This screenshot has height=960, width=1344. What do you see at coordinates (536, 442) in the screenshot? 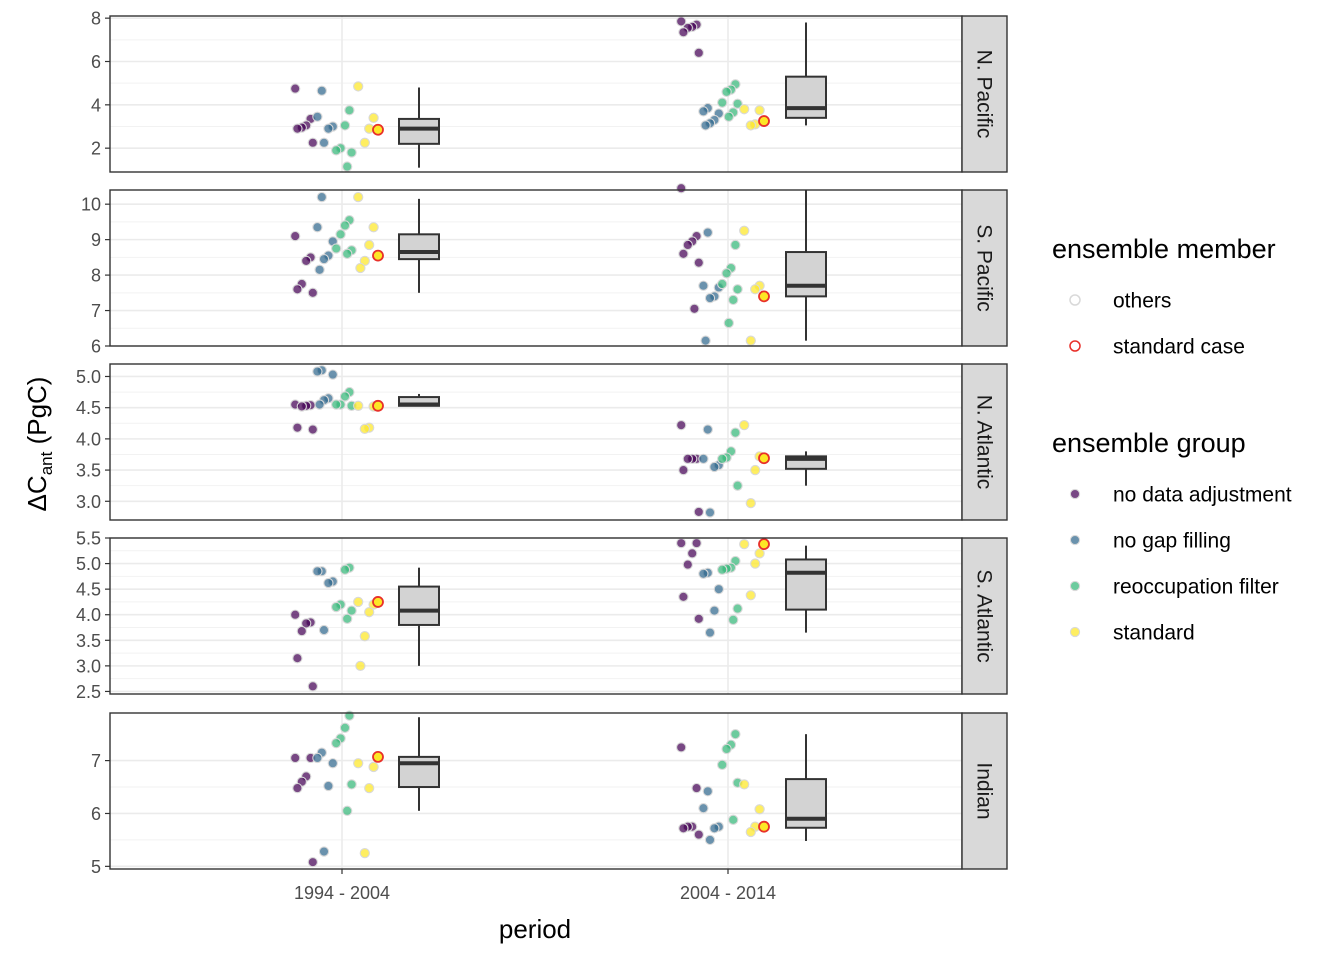
I see `panel-background` at bounding box center [536, 442].